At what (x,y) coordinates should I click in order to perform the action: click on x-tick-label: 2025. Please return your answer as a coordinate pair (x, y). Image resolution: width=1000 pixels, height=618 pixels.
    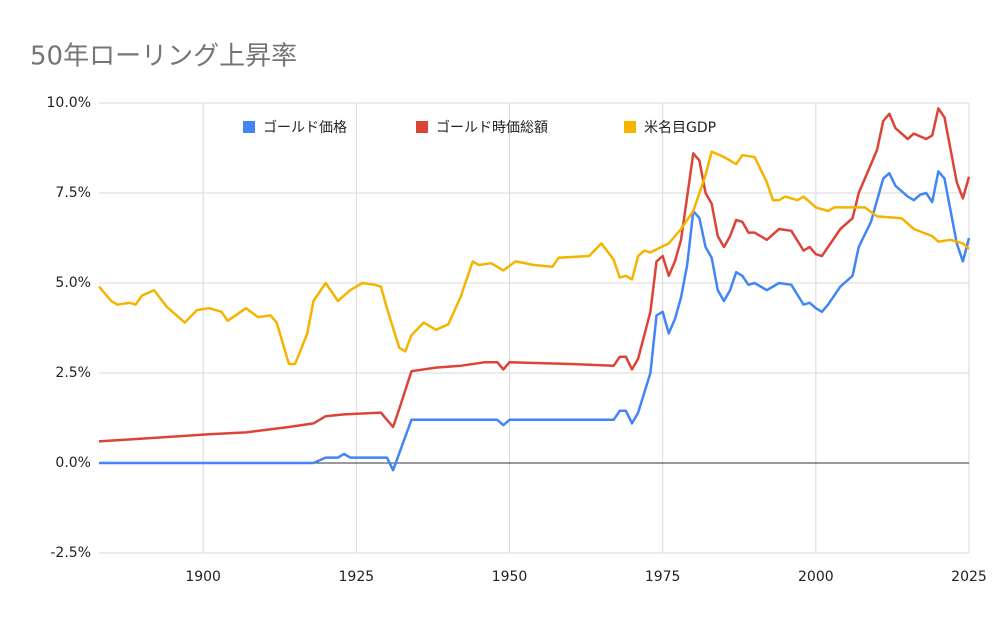
    Looking at the image, I should click on (969, 577).